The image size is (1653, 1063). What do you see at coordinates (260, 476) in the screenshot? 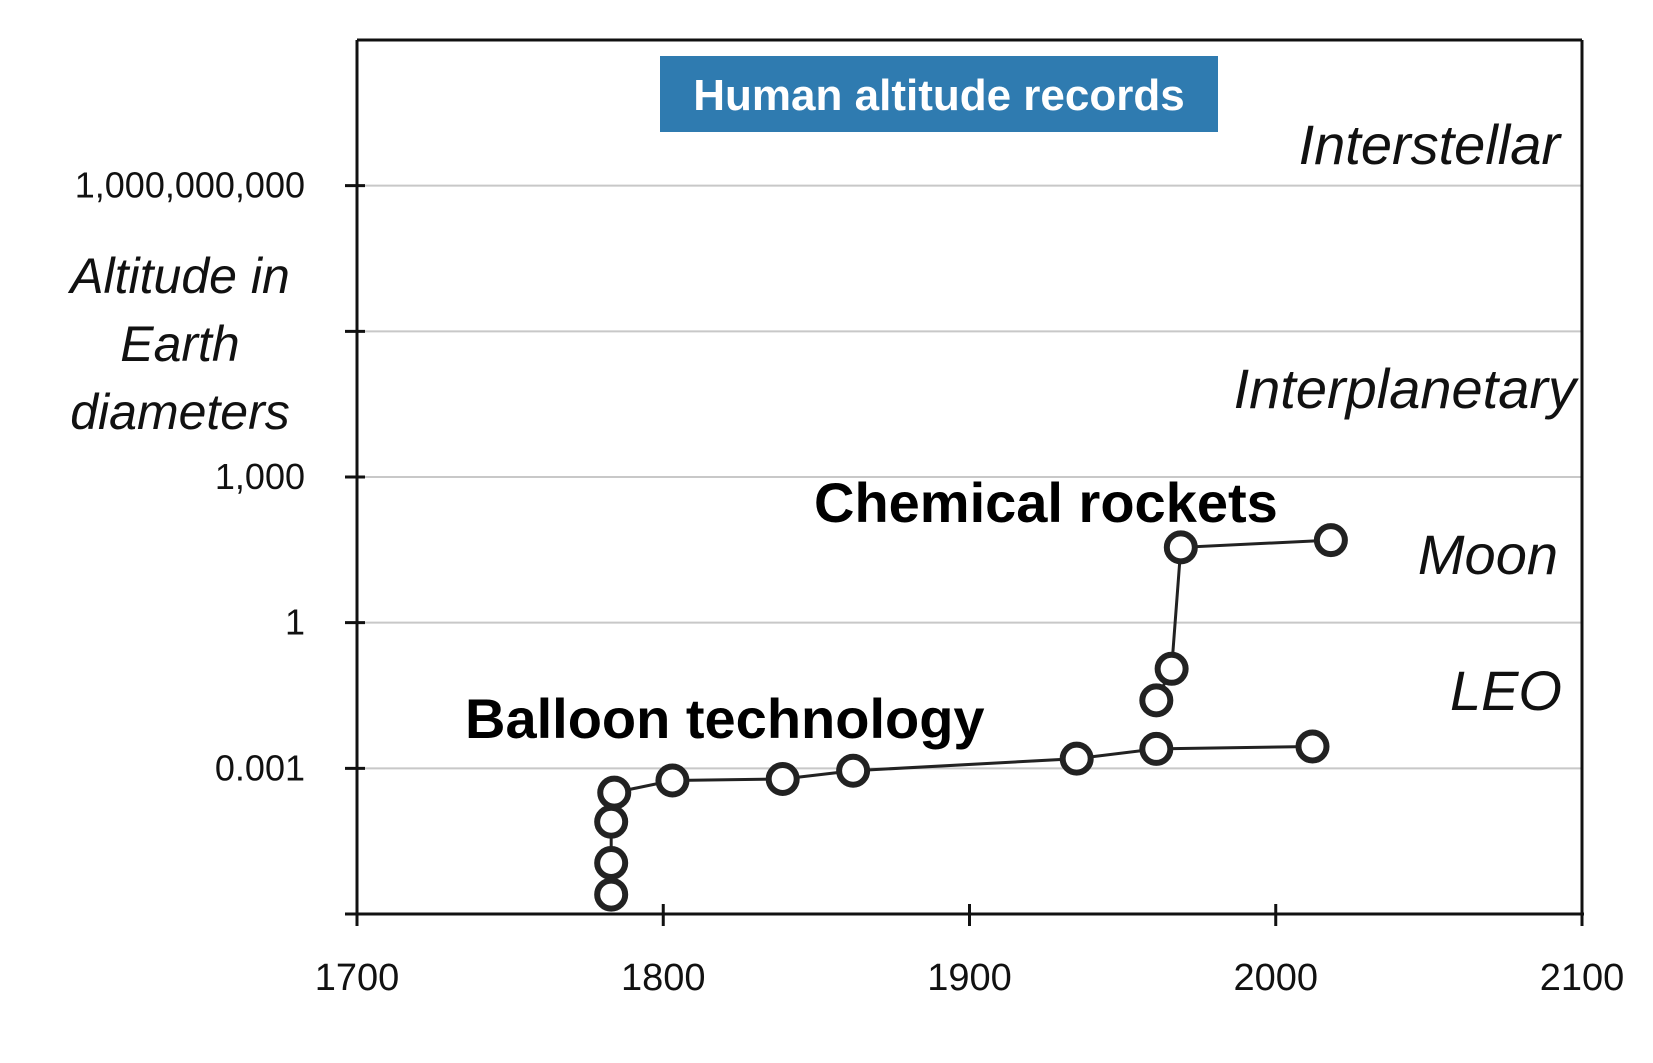
I see `y-tick-label: 1,000` at bounding box center [260, 476].